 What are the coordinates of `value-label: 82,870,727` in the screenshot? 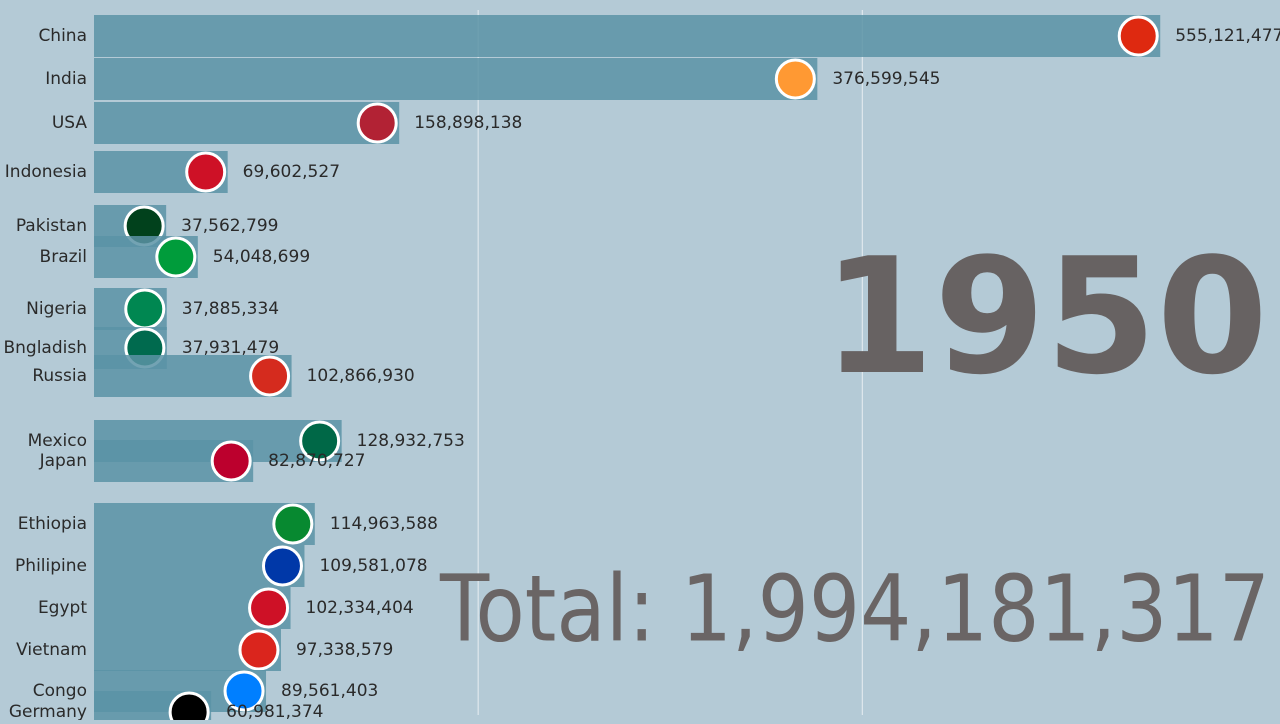 It's located at (316, 461).